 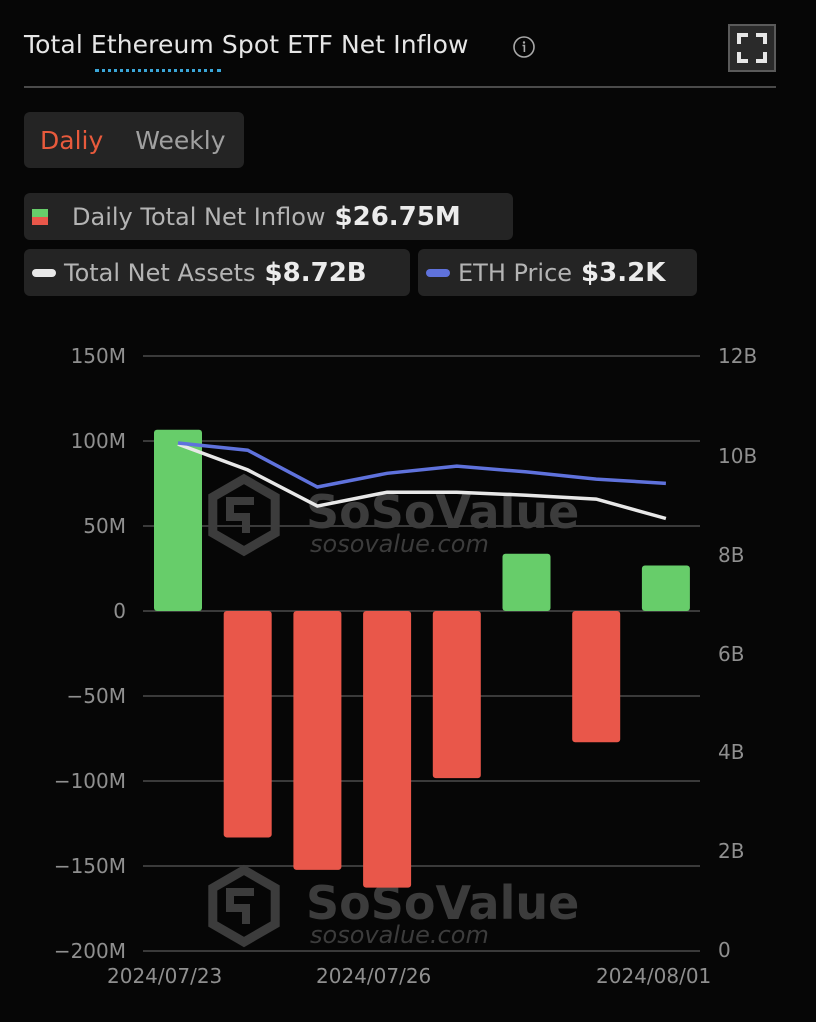 What do you see at coordinates (104, 526) in the screenshot?
I see `left-axis-tick: 50M` at bounding box center [104, 526].